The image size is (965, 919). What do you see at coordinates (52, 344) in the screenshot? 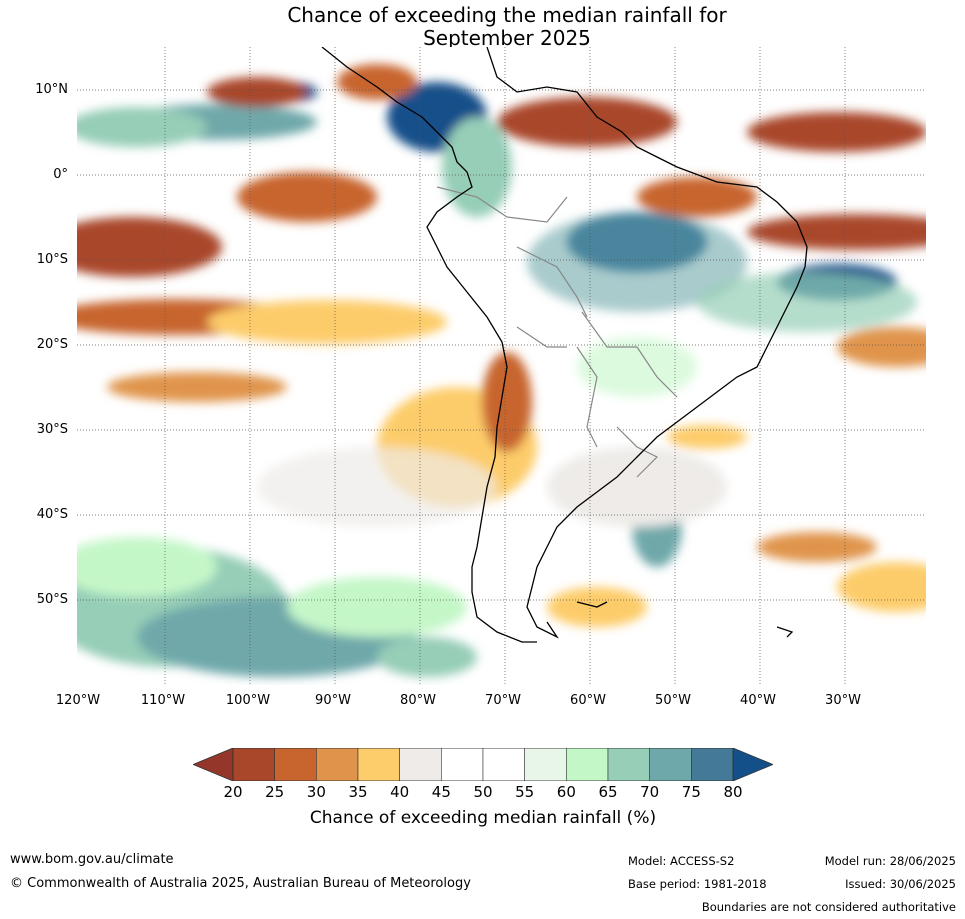
I see `lat-label-20s: 20°S` at bounding box center [52, 344].